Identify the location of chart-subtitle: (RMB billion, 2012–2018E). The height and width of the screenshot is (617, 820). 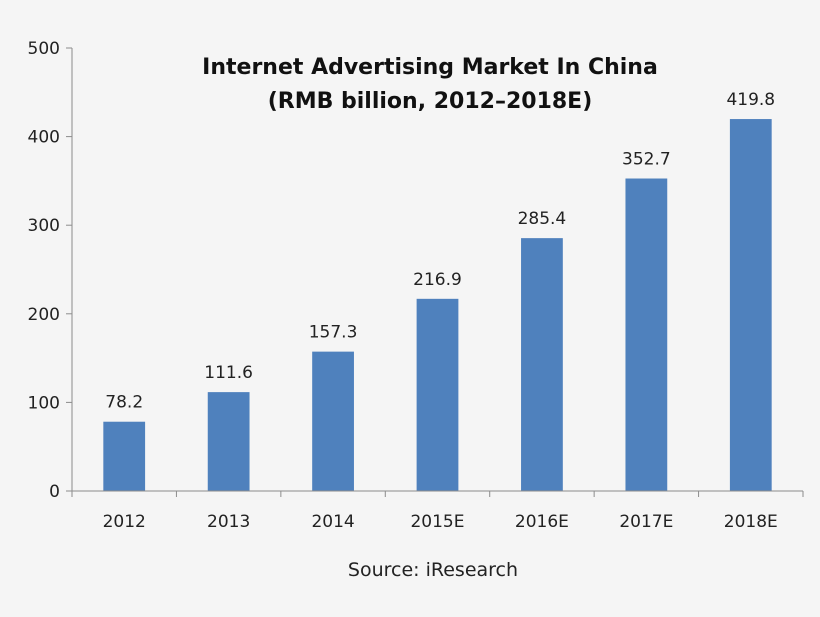
(430, 101).